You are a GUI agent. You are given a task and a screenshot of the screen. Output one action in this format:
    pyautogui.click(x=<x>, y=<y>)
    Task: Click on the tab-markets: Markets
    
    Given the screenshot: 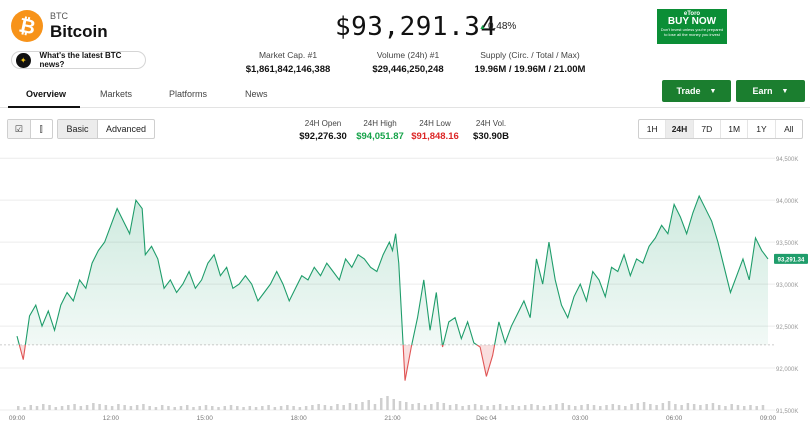 What is the action you would take?
    pyautogui.click(x=116, y=94)
    